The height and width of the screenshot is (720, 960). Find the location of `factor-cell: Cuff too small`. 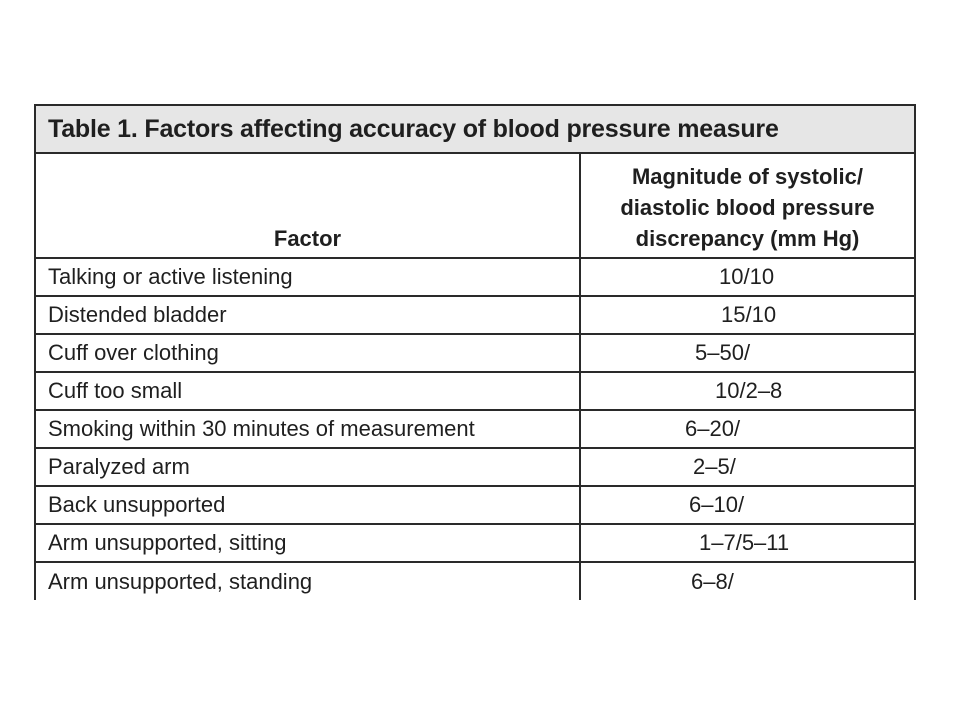

factor-cell: Cuff too small is located at coordinates (308, 391).